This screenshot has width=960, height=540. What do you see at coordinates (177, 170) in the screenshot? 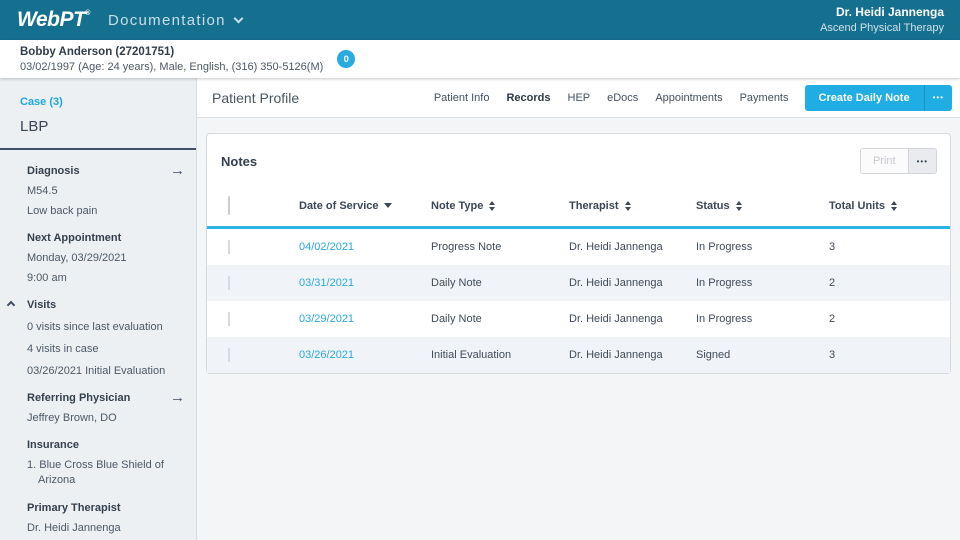
I see `diagnosis-arrow-icon: →` at bounding box center [177, 170].